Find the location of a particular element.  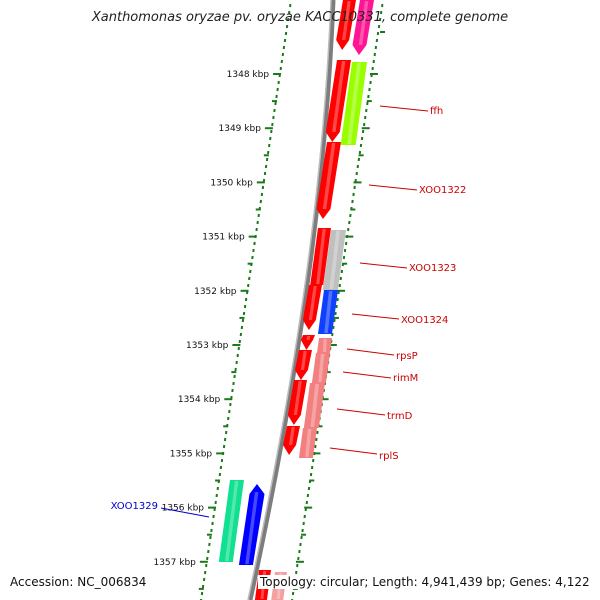

cog-block-ffh-shade is located at coordinates (354, 103).